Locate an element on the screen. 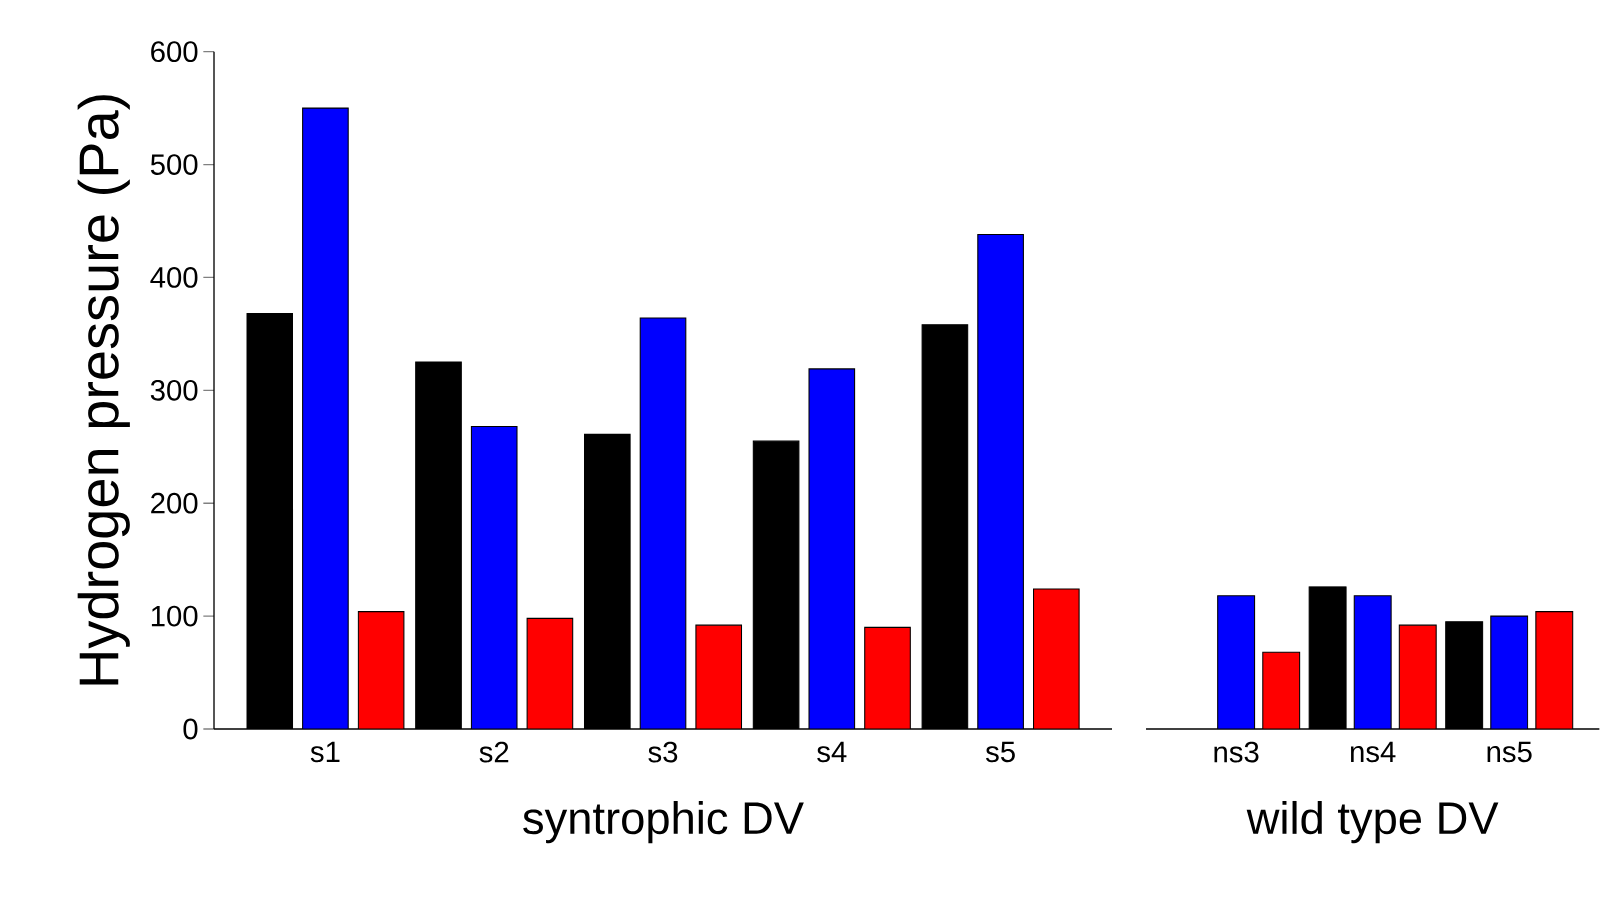 The height and width of the screenshot is (902, 1615). y-tick-label: 100 is located at coordinates (174, 616).